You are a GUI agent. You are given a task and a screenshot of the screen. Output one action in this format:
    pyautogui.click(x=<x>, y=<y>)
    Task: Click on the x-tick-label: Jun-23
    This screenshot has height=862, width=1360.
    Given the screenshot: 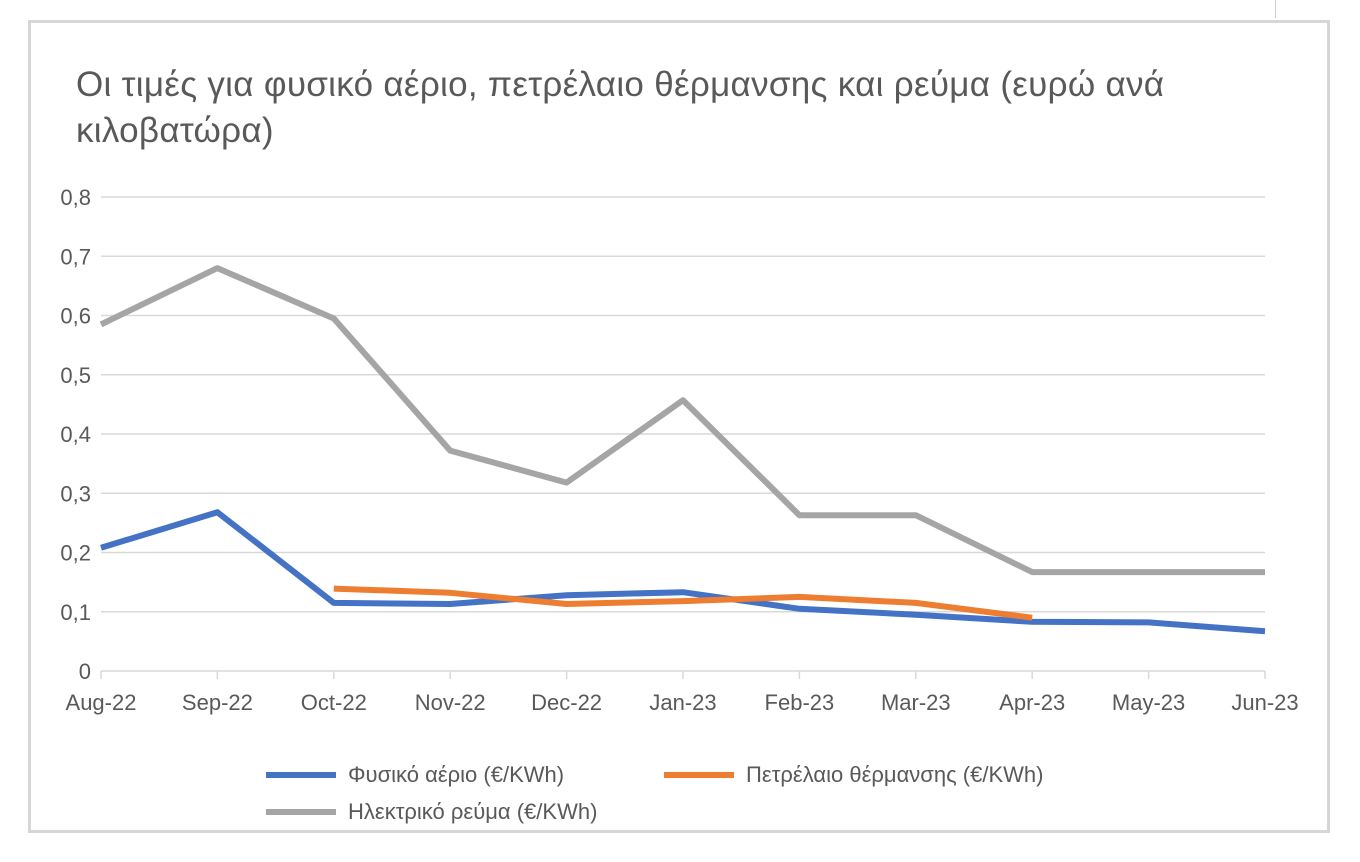 What is the action you would take?
    pyautogui.click(x=1264, y=702)
    